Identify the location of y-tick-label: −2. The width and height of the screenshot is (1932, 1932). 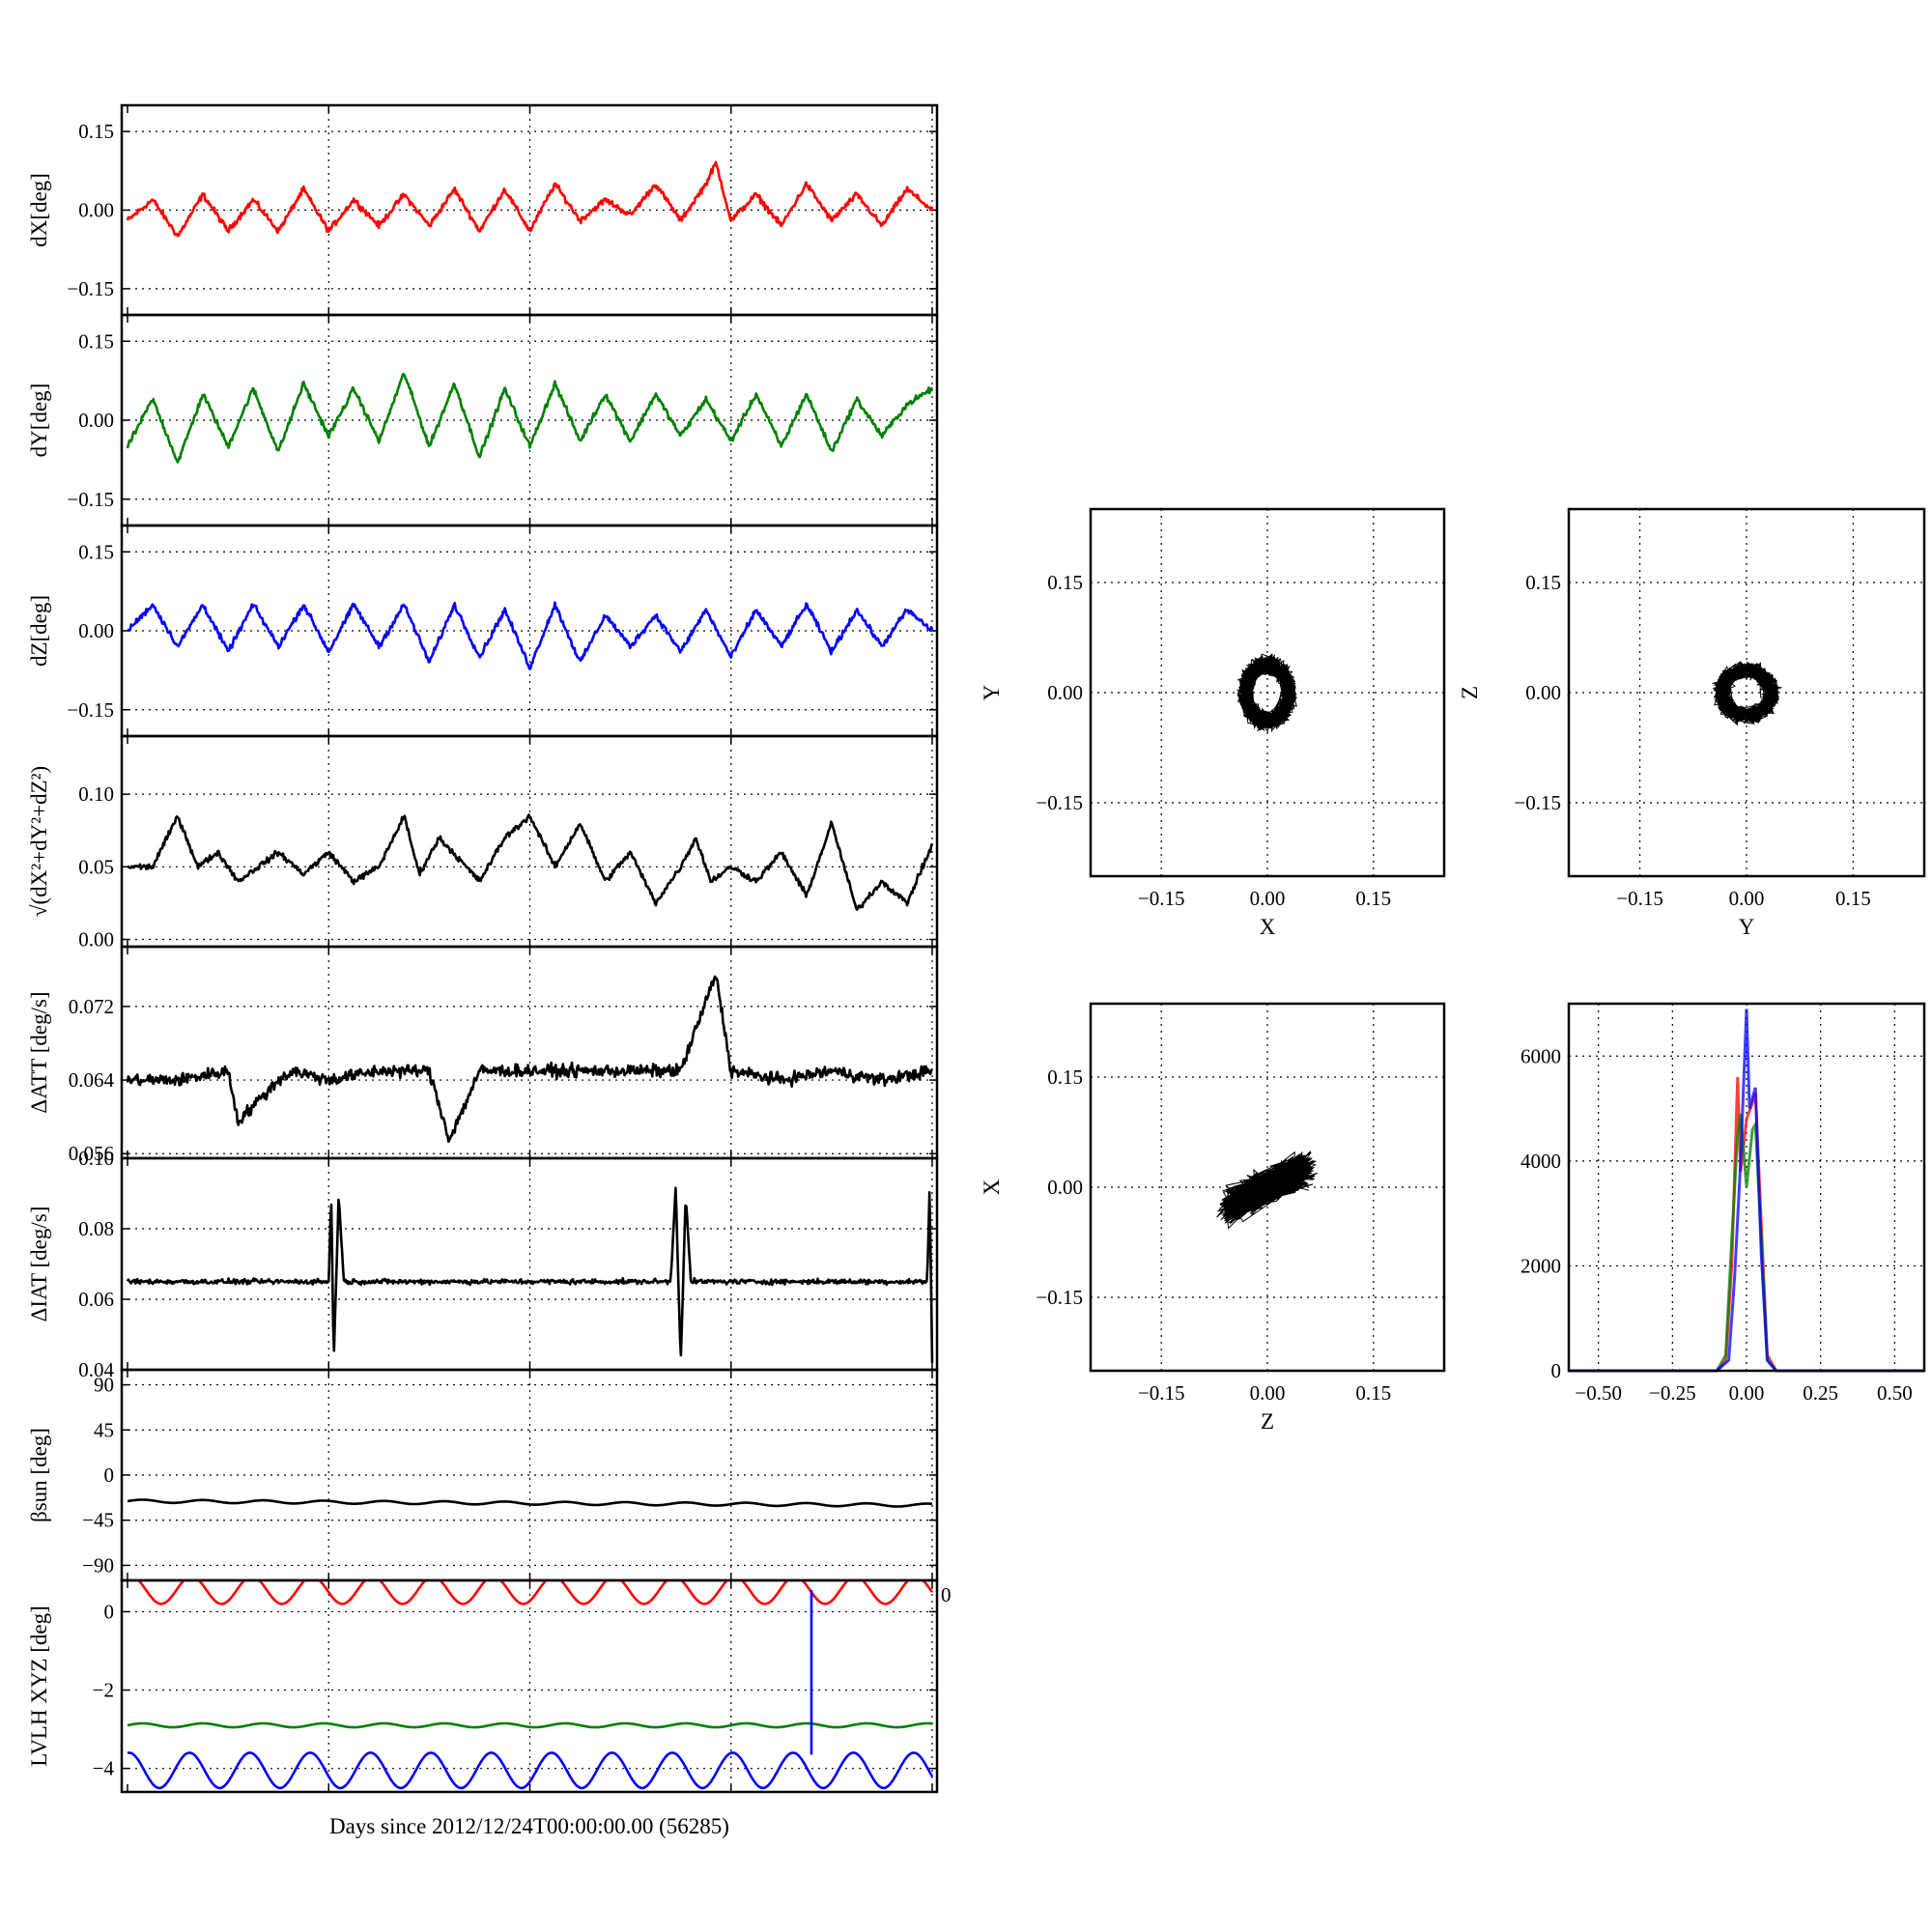
(103, 1690).